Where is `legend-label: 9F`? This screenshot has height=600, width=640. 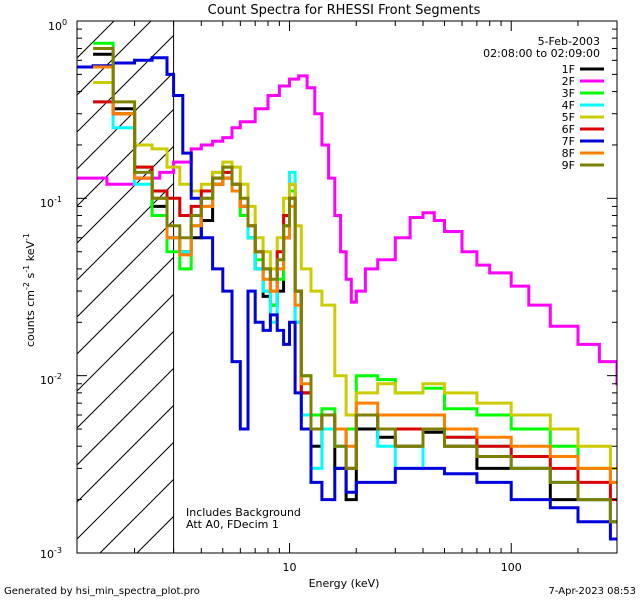
legend-label: 9F is located at coordinates (568, 165).